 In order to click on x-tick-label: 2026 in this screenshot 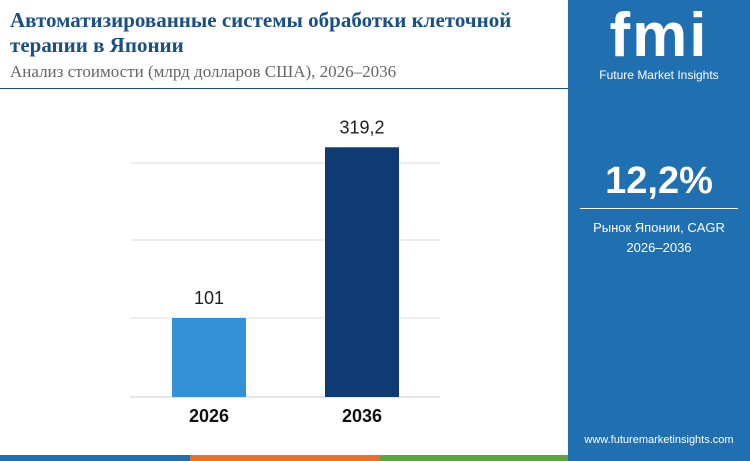, I will do `click(209, 416)`.